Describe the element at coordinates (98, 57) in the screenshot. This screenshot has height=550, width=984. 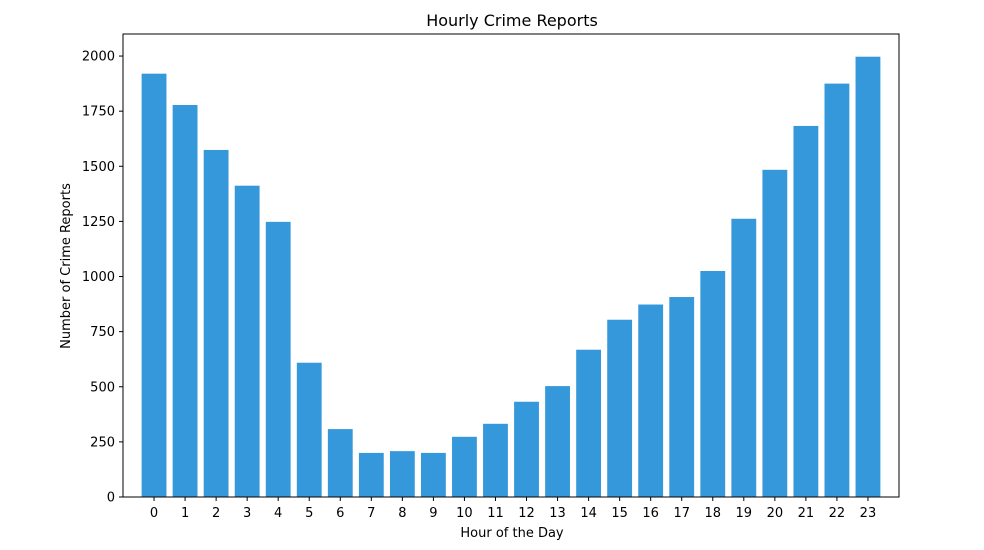
I see `y-tick-label: 2000` at that location.